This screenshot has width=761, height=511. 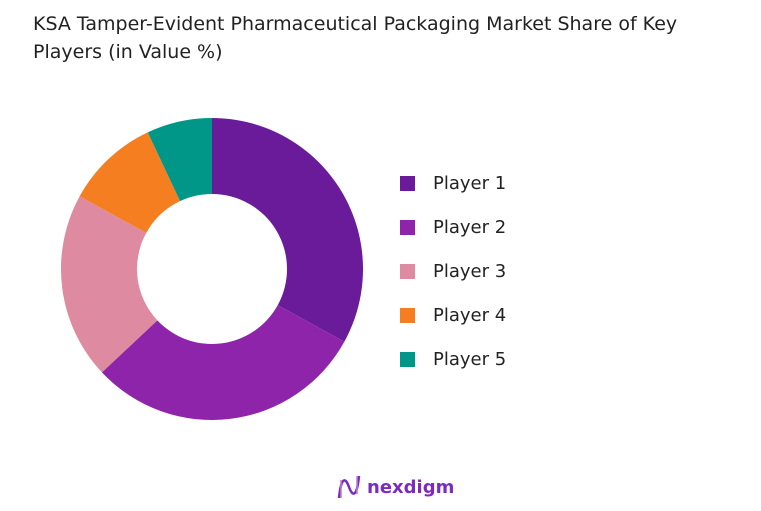 I want to click on nexdigm-logo-icon, so click(x=349, y=487).